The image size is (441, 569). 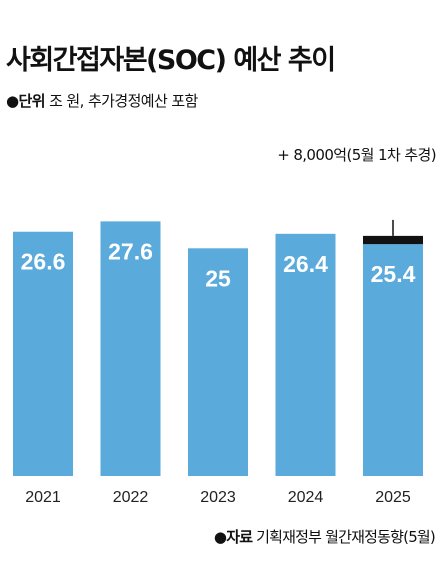 I want to click on bar-value-label-2024: 26.4, so click(x=305, y=264).